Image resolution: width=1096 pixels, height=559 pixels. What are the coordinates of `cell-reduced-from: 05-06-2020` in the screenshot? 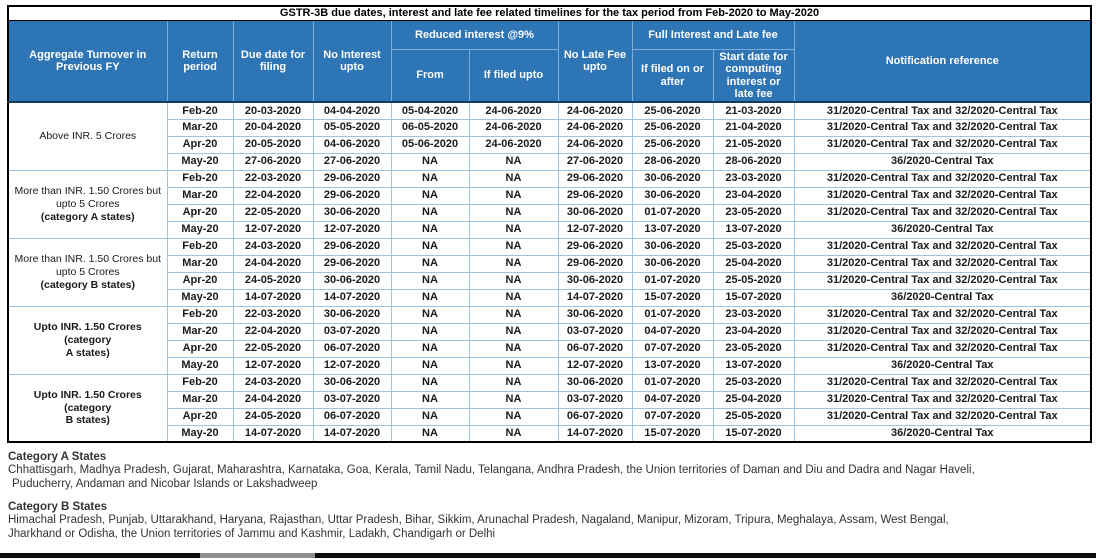 It's located at (430, 144).